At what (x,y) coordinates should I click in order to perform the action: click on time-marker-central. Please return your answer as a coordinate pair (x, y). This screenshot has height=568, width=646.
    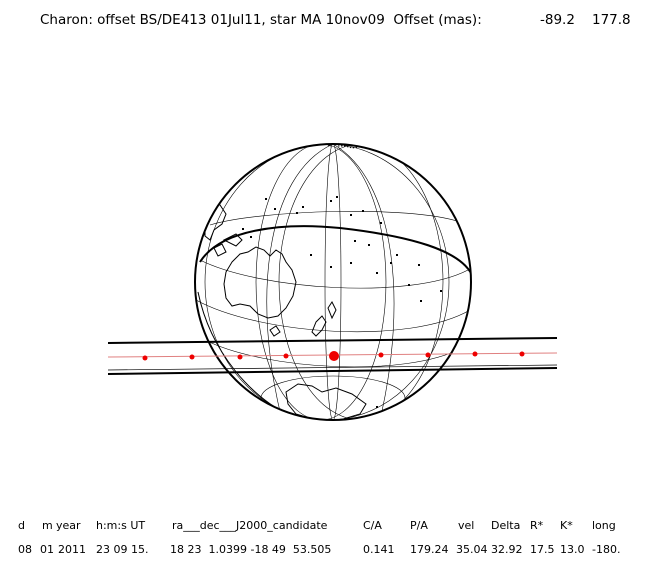
    Looking at the image, I should click on (334, 356).